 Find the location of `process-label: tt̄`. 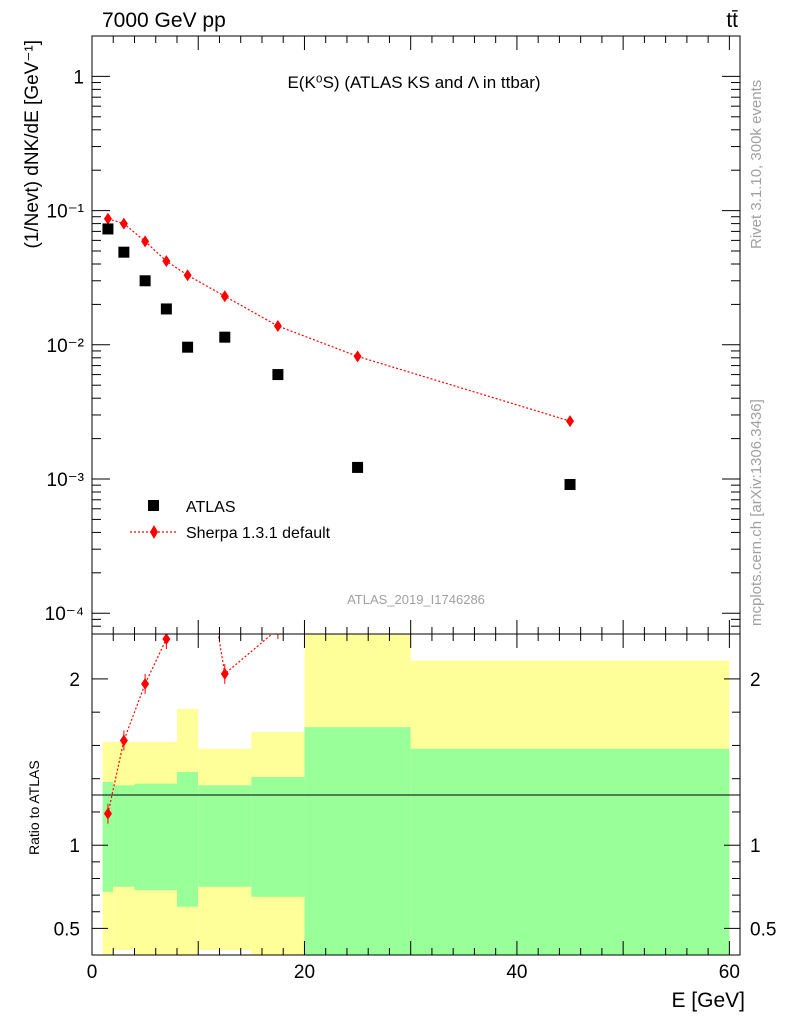

process-label: tt̄ is located at coordinates (732, 20).